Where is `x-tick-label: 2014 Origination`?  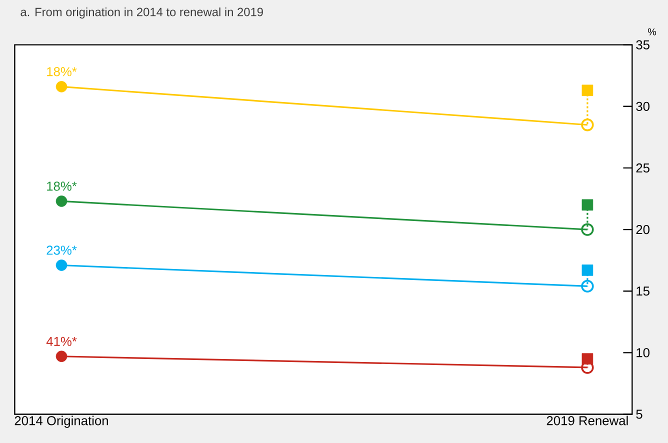 x-tick-label: 2014 Origination is located at coordinates (61, 422).